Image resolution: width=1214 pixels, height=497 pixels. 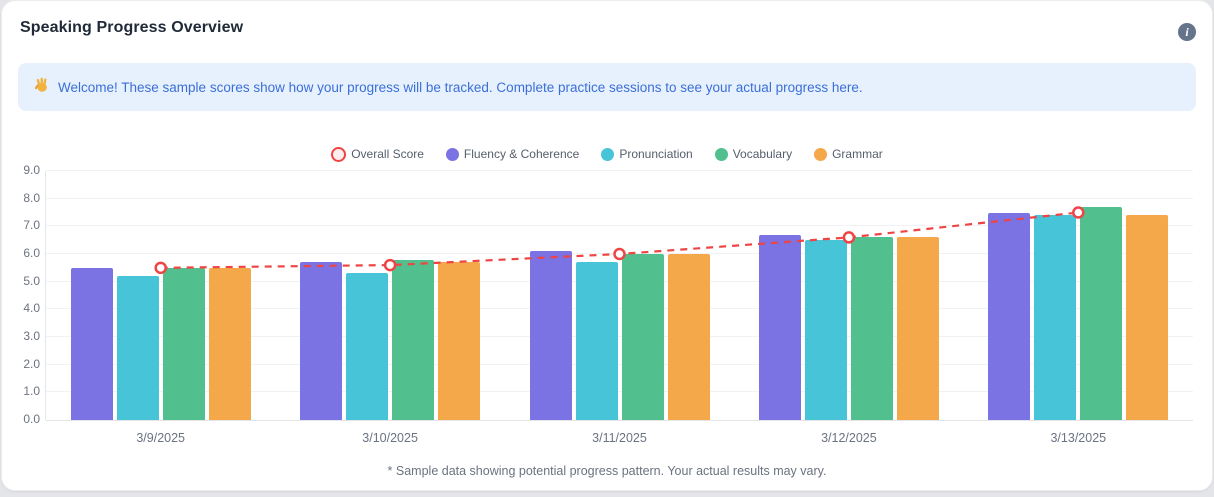 What do you see at coordinates (1101, 313) in the screenshot?
I see `bar-vocabulary-3-13-2025` at bounding box center [1101, 313].